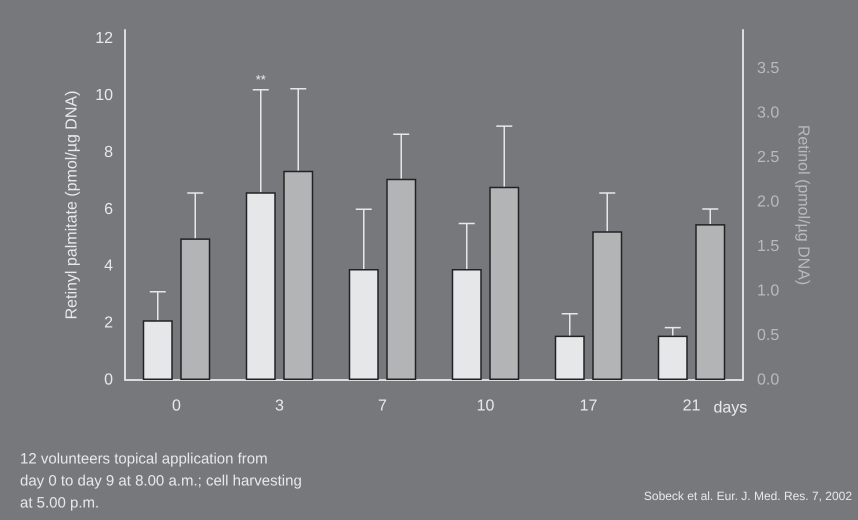 The width and height of the screenshot is (858, 520). Describe the element at coordinates (589, 406) in the screenshot. I see `x-tick-label: 17` at that location.